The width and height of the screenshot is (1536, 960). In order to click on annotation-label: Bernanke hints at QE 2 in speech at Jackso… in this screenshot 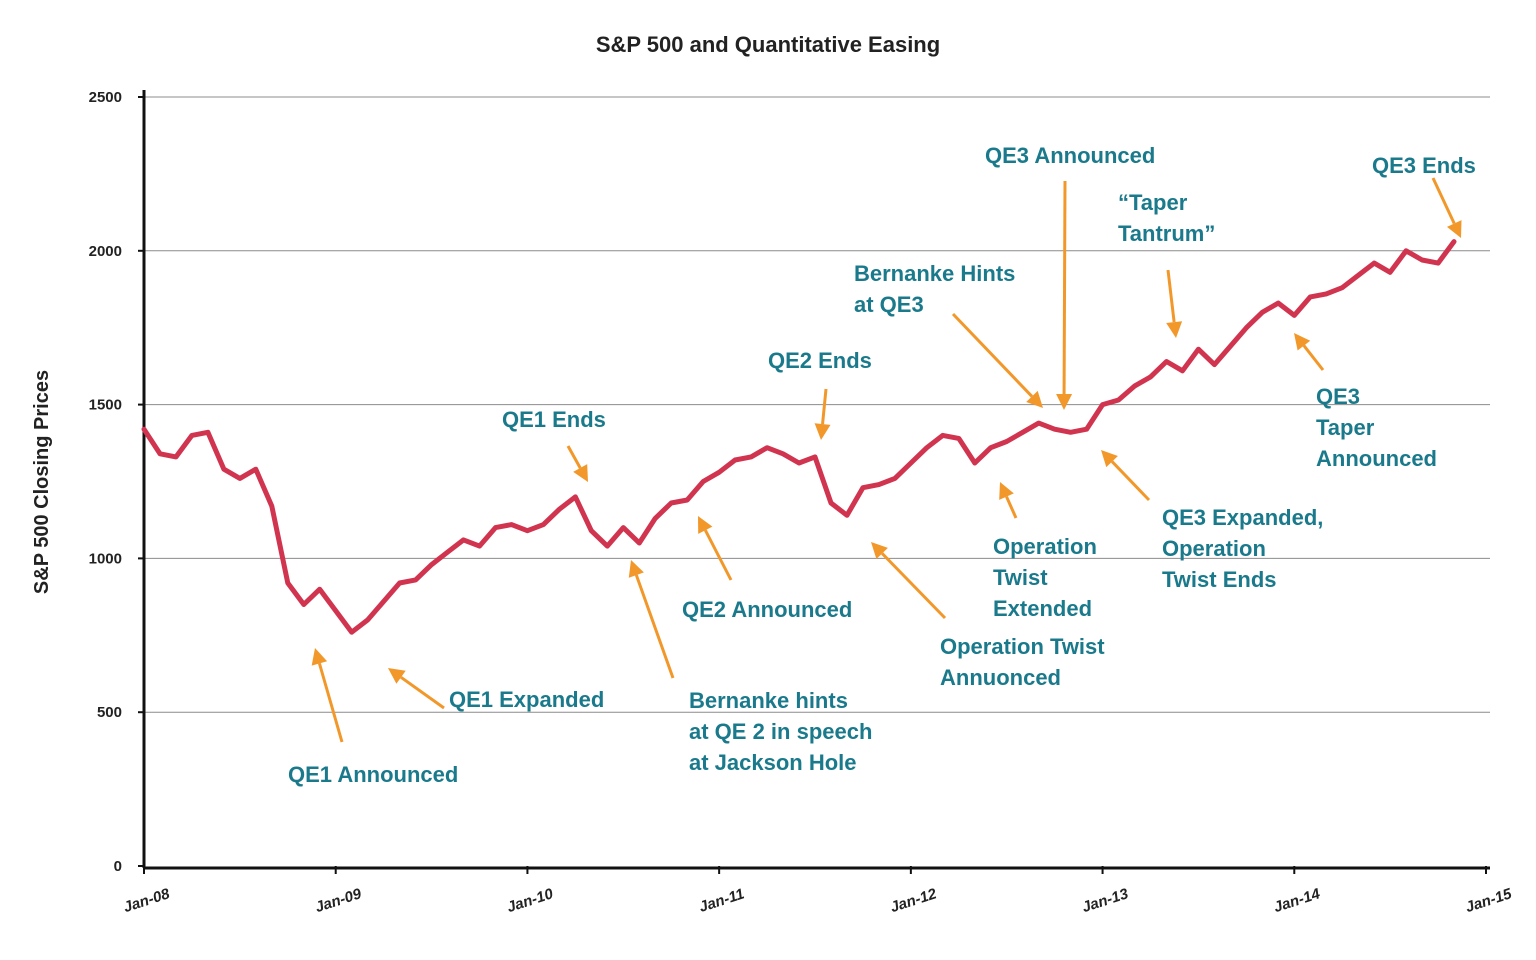, I will do `click(780, 731)`.